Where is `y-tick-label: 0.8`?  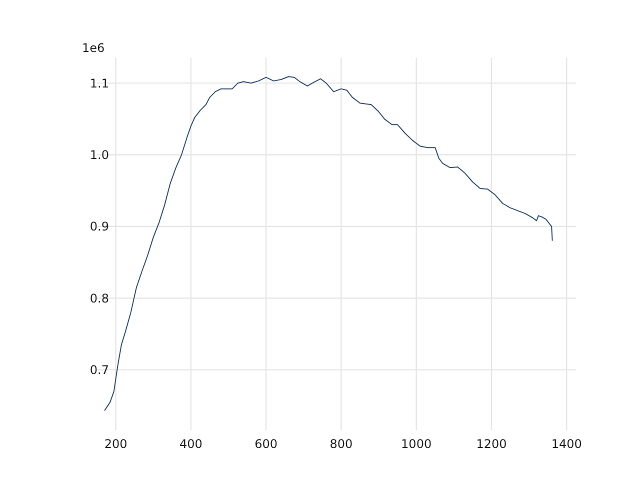 y-tick-label: 0.8 is located at coordinates (99, 298).